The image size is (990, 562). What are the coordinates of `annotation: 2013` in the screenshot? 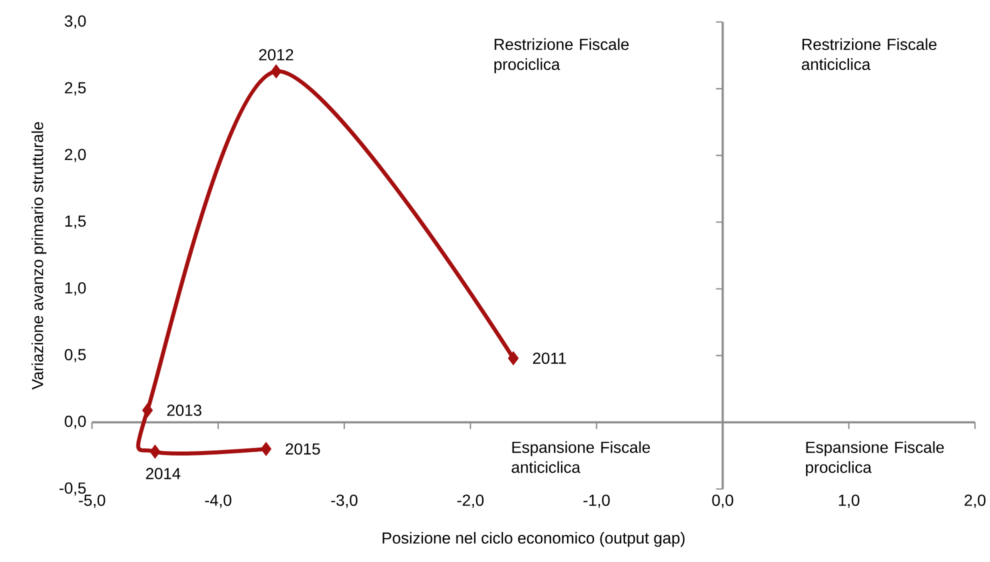 It's located at (184, 410).